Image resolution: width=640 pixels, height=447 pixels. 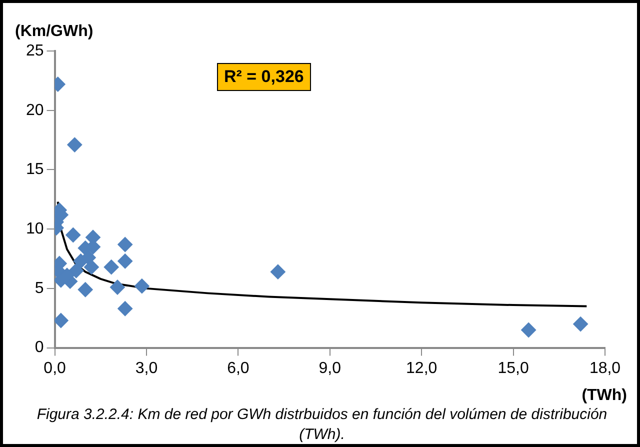 What do you see at coordinates (330, 368) in the screenshot?
I see `x-tick-label: 9,0` at bounding box center [330, 368].